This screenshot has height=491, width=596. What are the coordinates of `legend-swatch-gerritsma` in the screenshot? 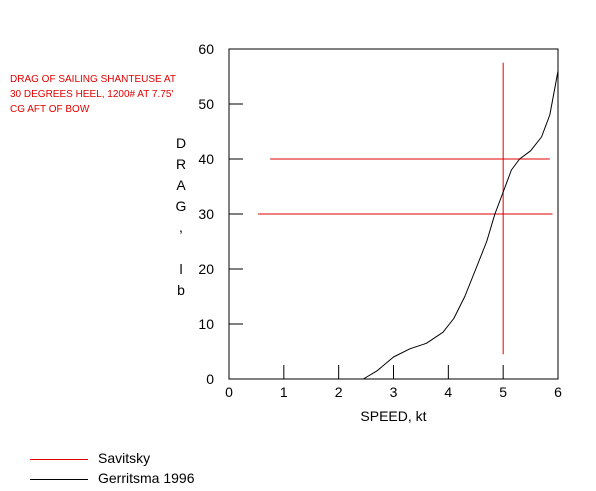 It's located at (59, 479).